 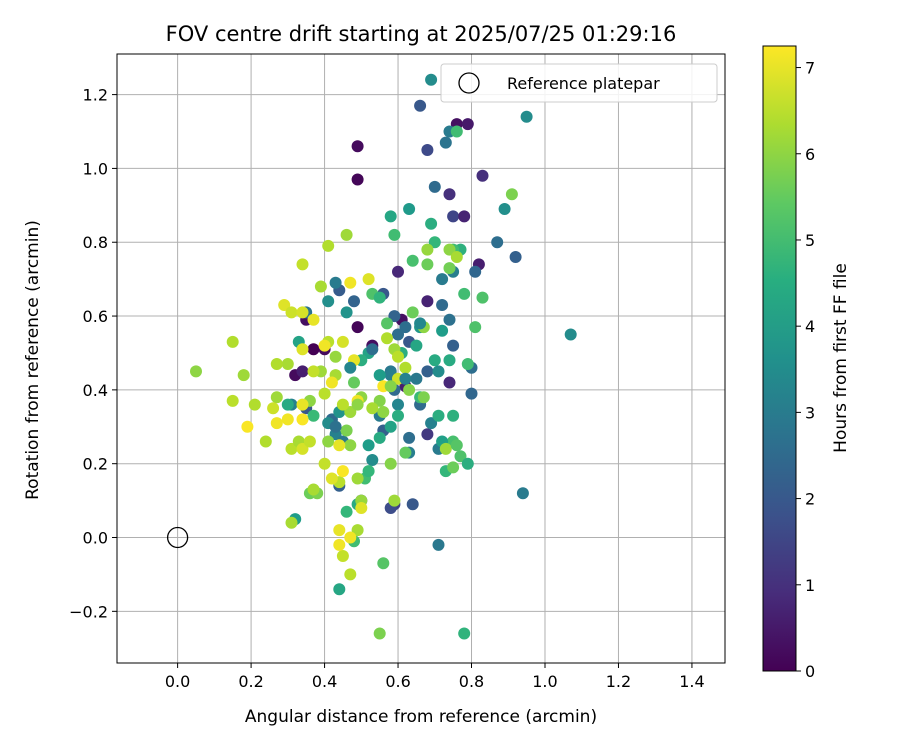 What do you see at coordinates (435, 677) in the screenshot?
I see `x-axis-ticks: 0.0 0.2 0.4 0.6 0.8 1.0 1.2 1.4` at bounding box center [435, 677].